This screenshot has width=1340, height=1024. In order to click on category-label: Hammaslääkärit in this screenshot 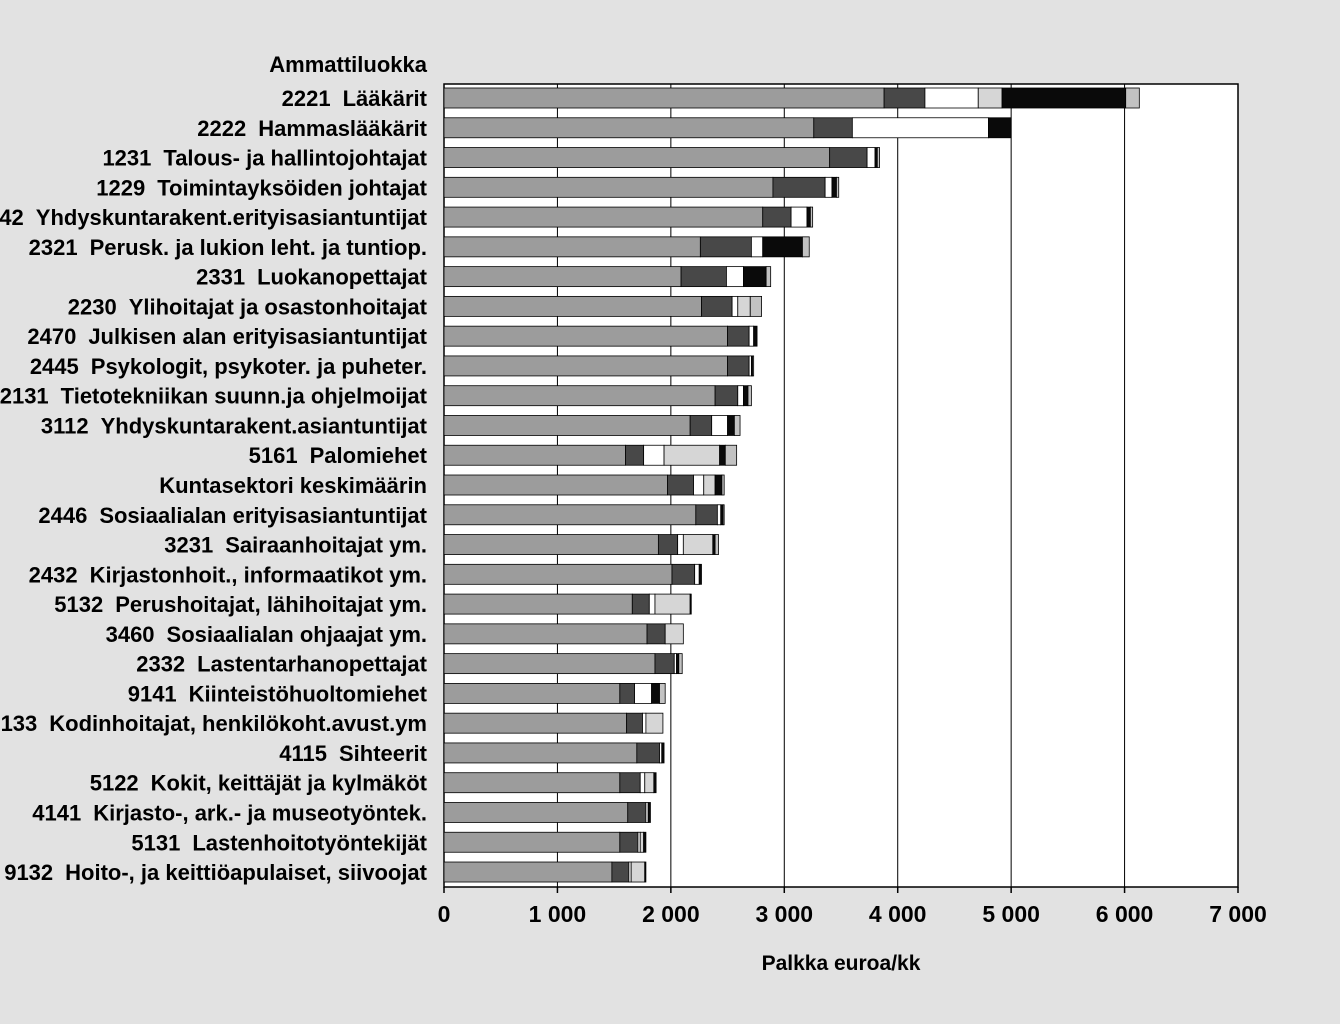, I will do `click(342, 128)`.